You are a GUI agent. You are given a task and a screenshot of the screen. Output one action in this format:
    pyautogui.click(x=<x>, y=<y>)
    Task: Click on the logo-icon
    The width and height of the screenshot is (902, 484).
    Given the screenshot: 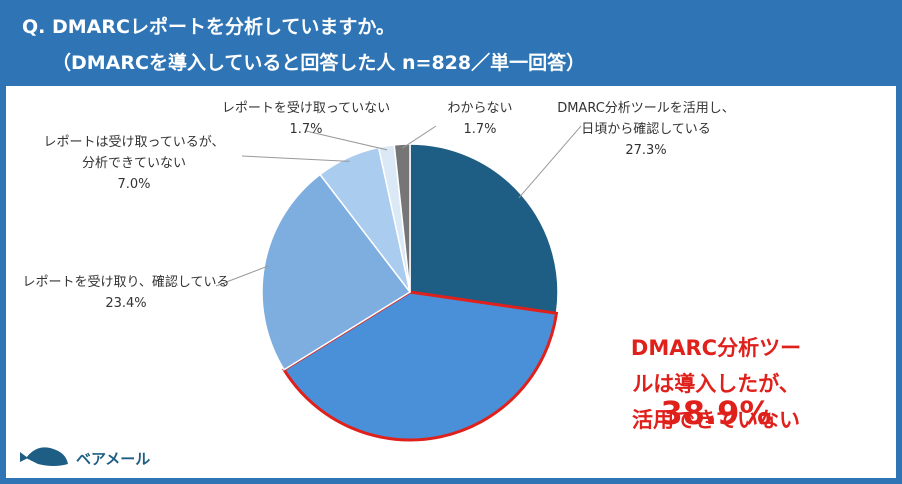 What is the action you would take?
    pyautogui.click(x=44, y=456)
    